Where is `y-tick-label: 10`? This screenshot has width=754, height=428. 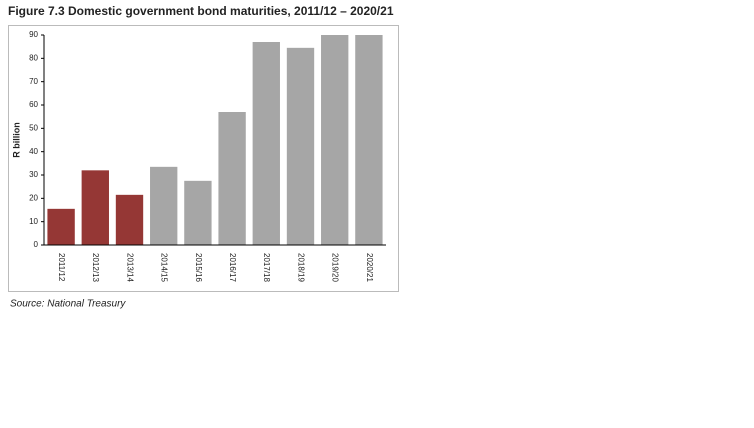 y-tick-label: 10 is located at coordinates (33, 221).